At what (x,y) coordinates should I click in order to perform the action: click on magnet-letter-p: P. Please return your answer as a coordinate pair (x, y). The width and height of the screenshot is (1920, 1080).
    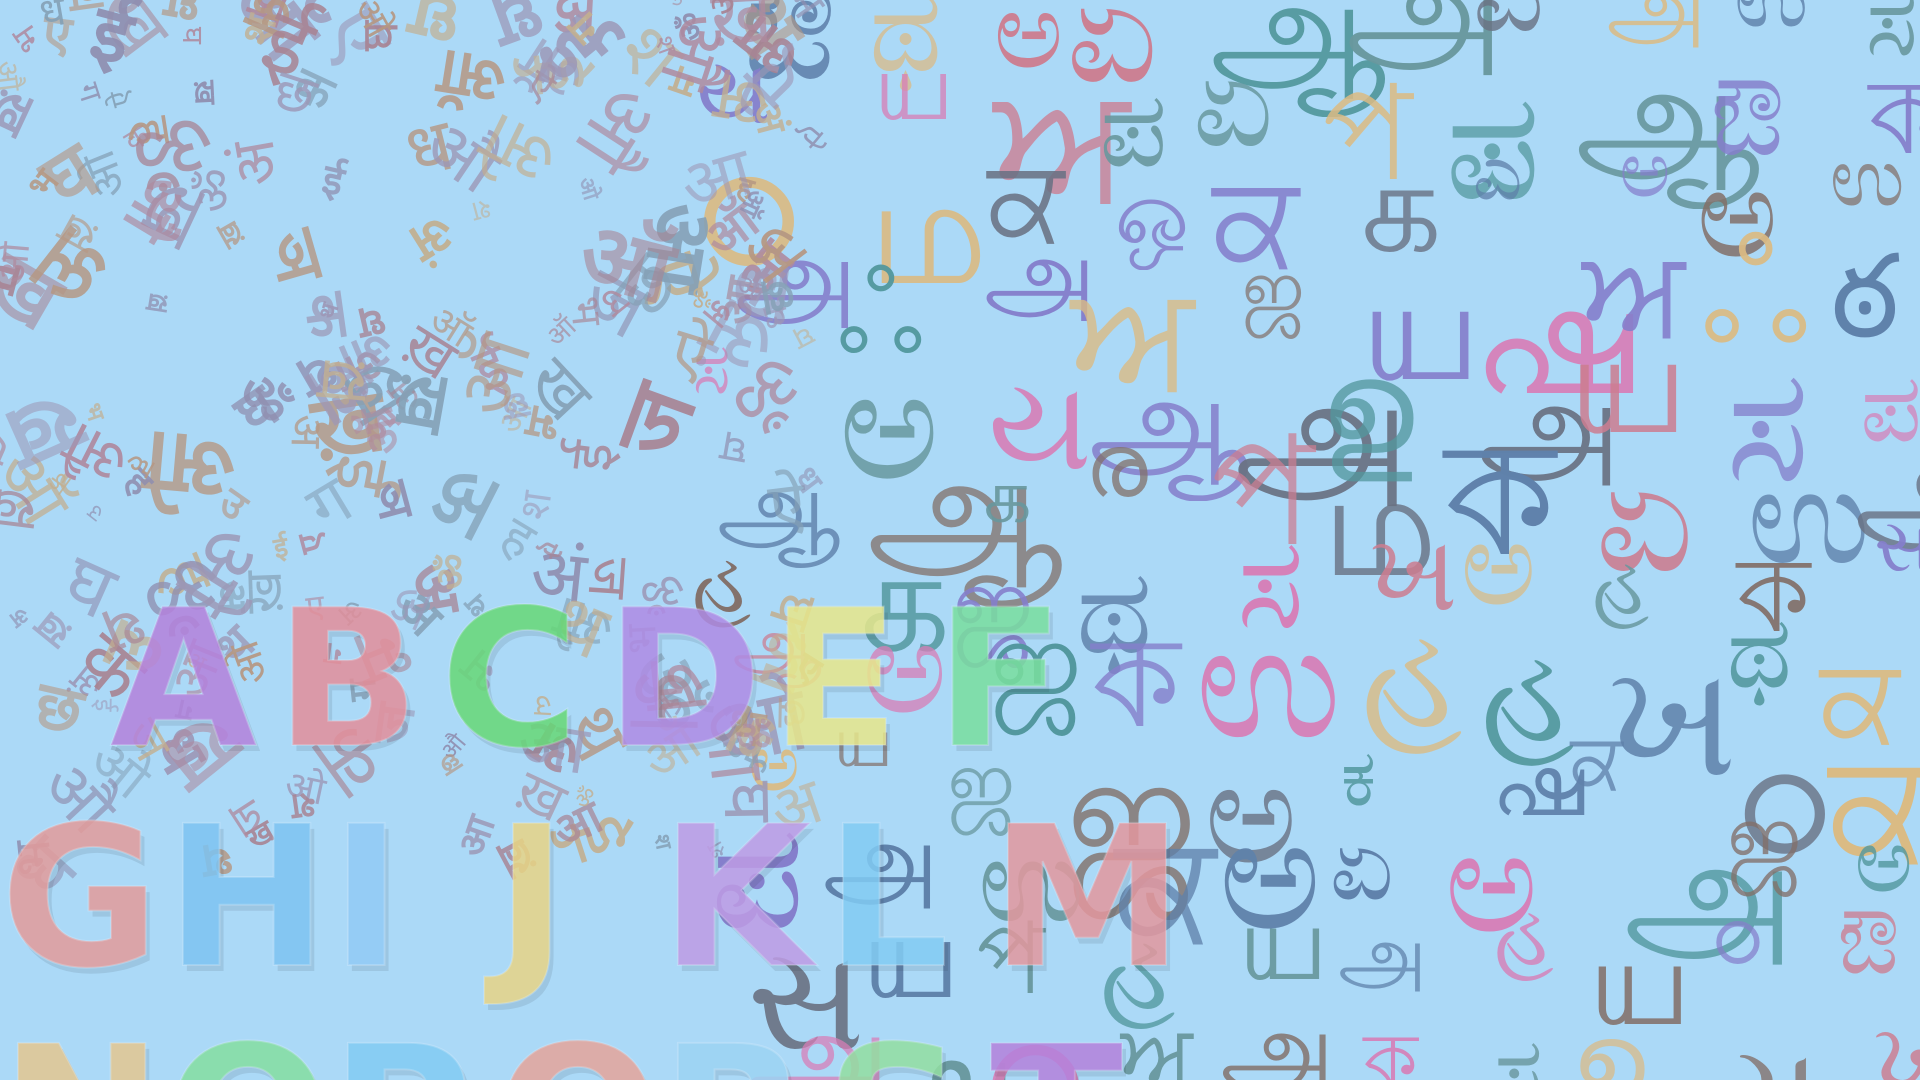
    Looking at the image, I should click on (401, 1049).